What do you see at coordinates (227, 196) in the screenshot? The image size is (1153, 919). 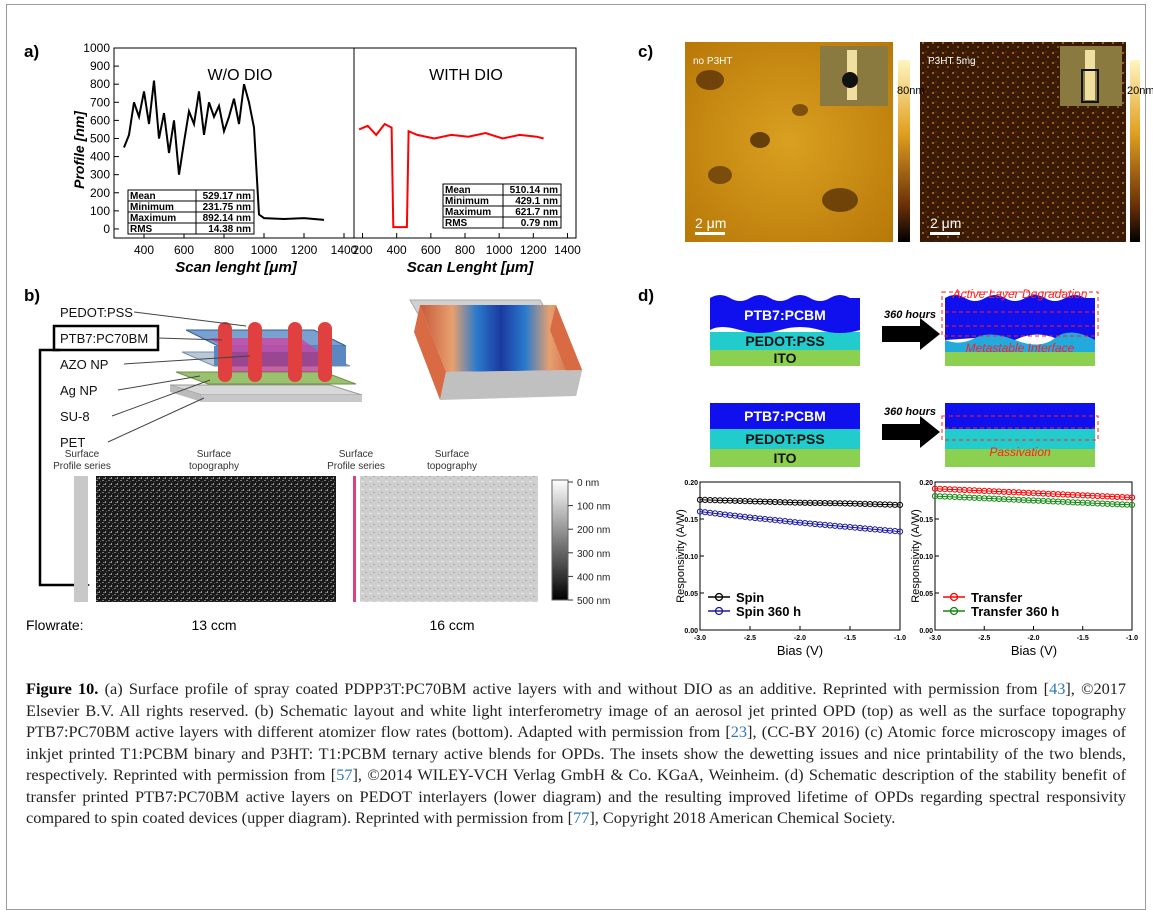 I see `stats-value: 529.17 nm` at bounding box center [227, 196].